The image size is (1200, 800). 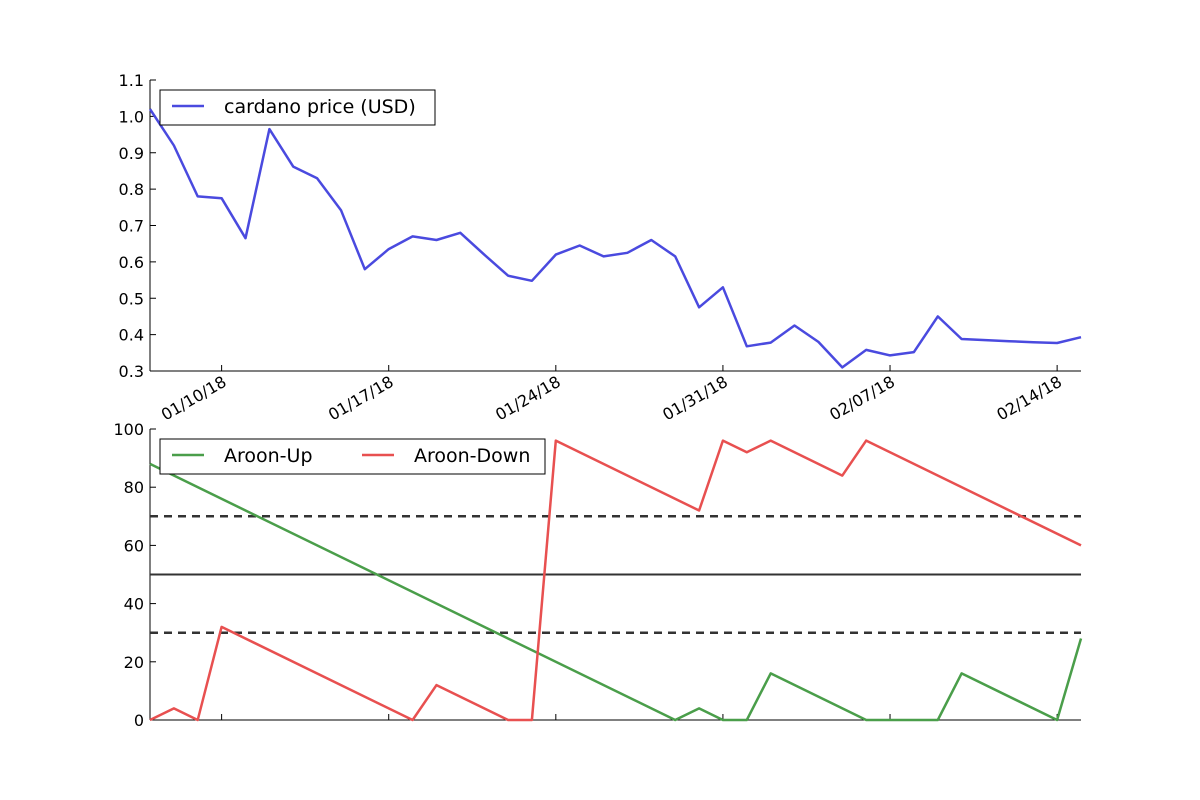 I want to click on price-legend: cardano price (USD), so click(x=297, y=107).